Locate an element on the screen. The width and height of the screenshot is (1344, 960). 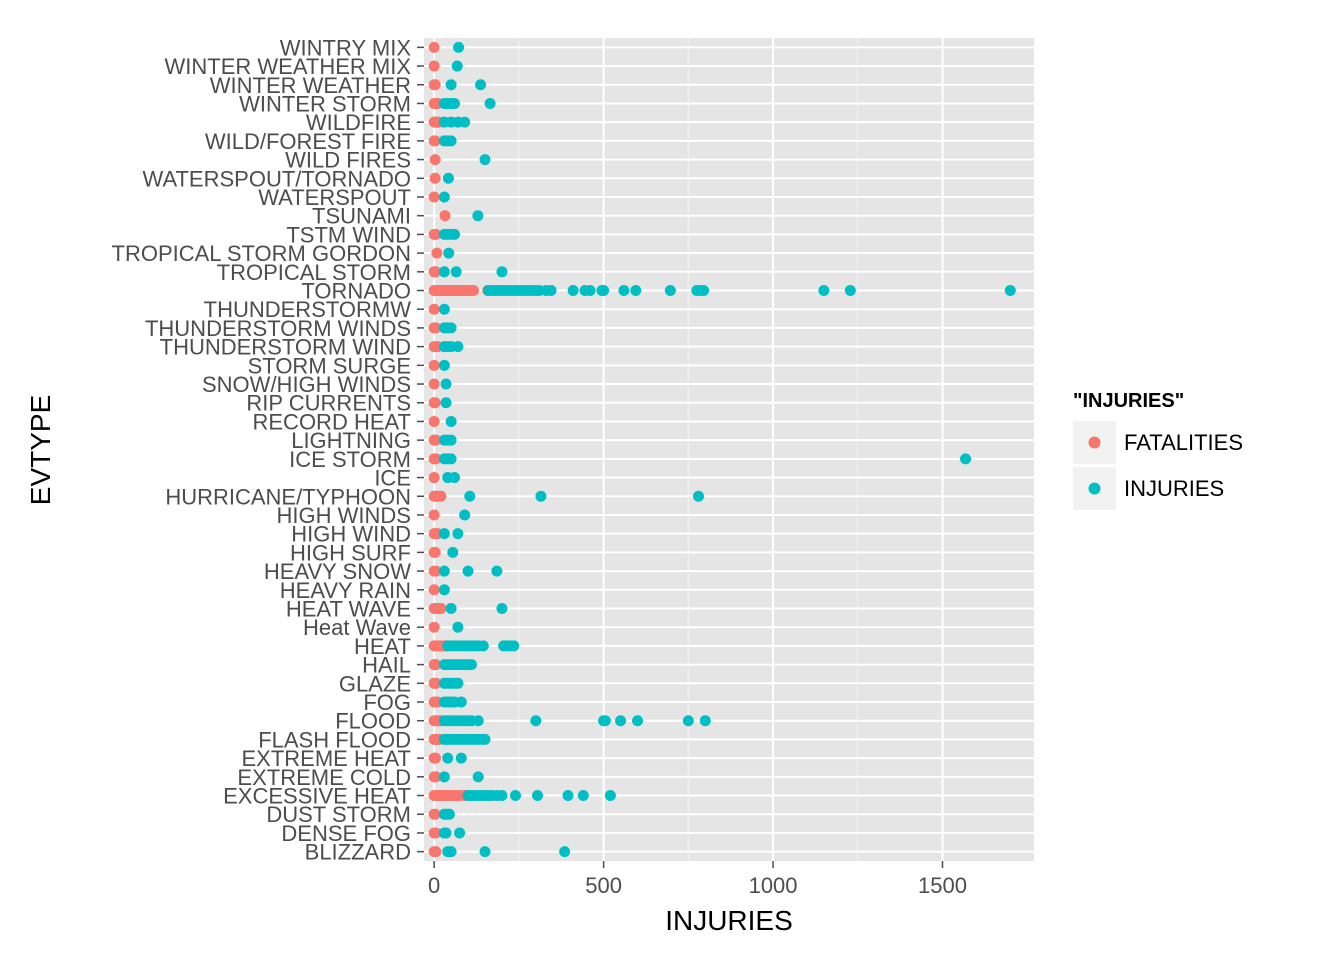
y-tick-label: BLIZZARD is located at coordinates (358, 852).